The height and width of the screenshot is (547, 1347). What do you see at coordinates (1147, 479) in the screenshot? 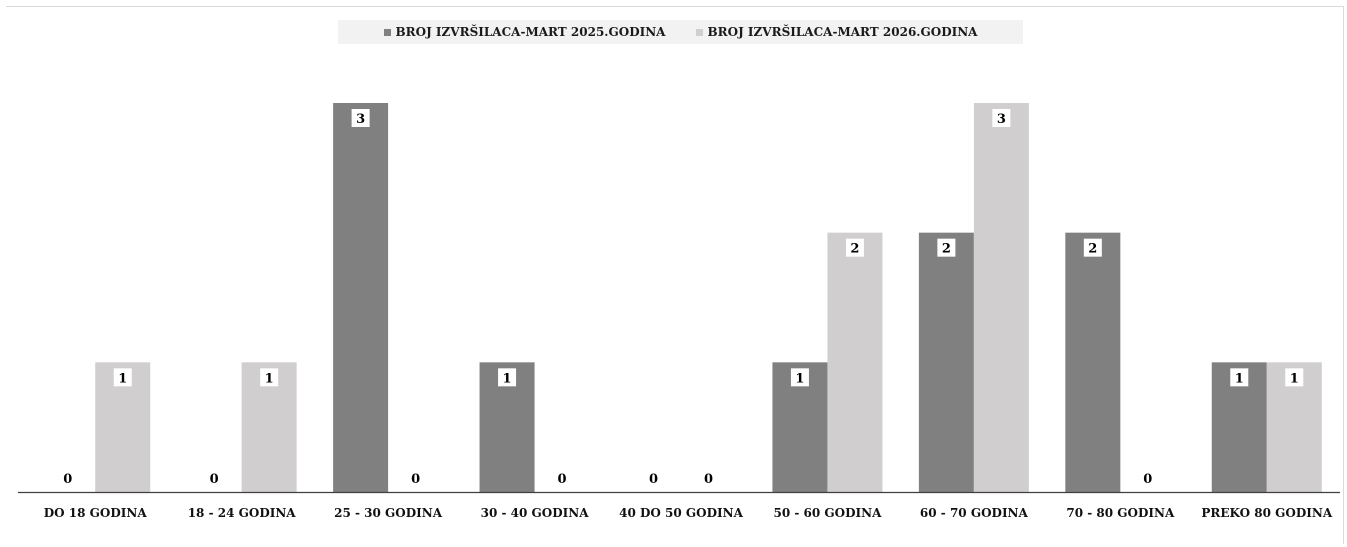
I see `data-label-2026-7: 0` at bounding box center [1147, 479].